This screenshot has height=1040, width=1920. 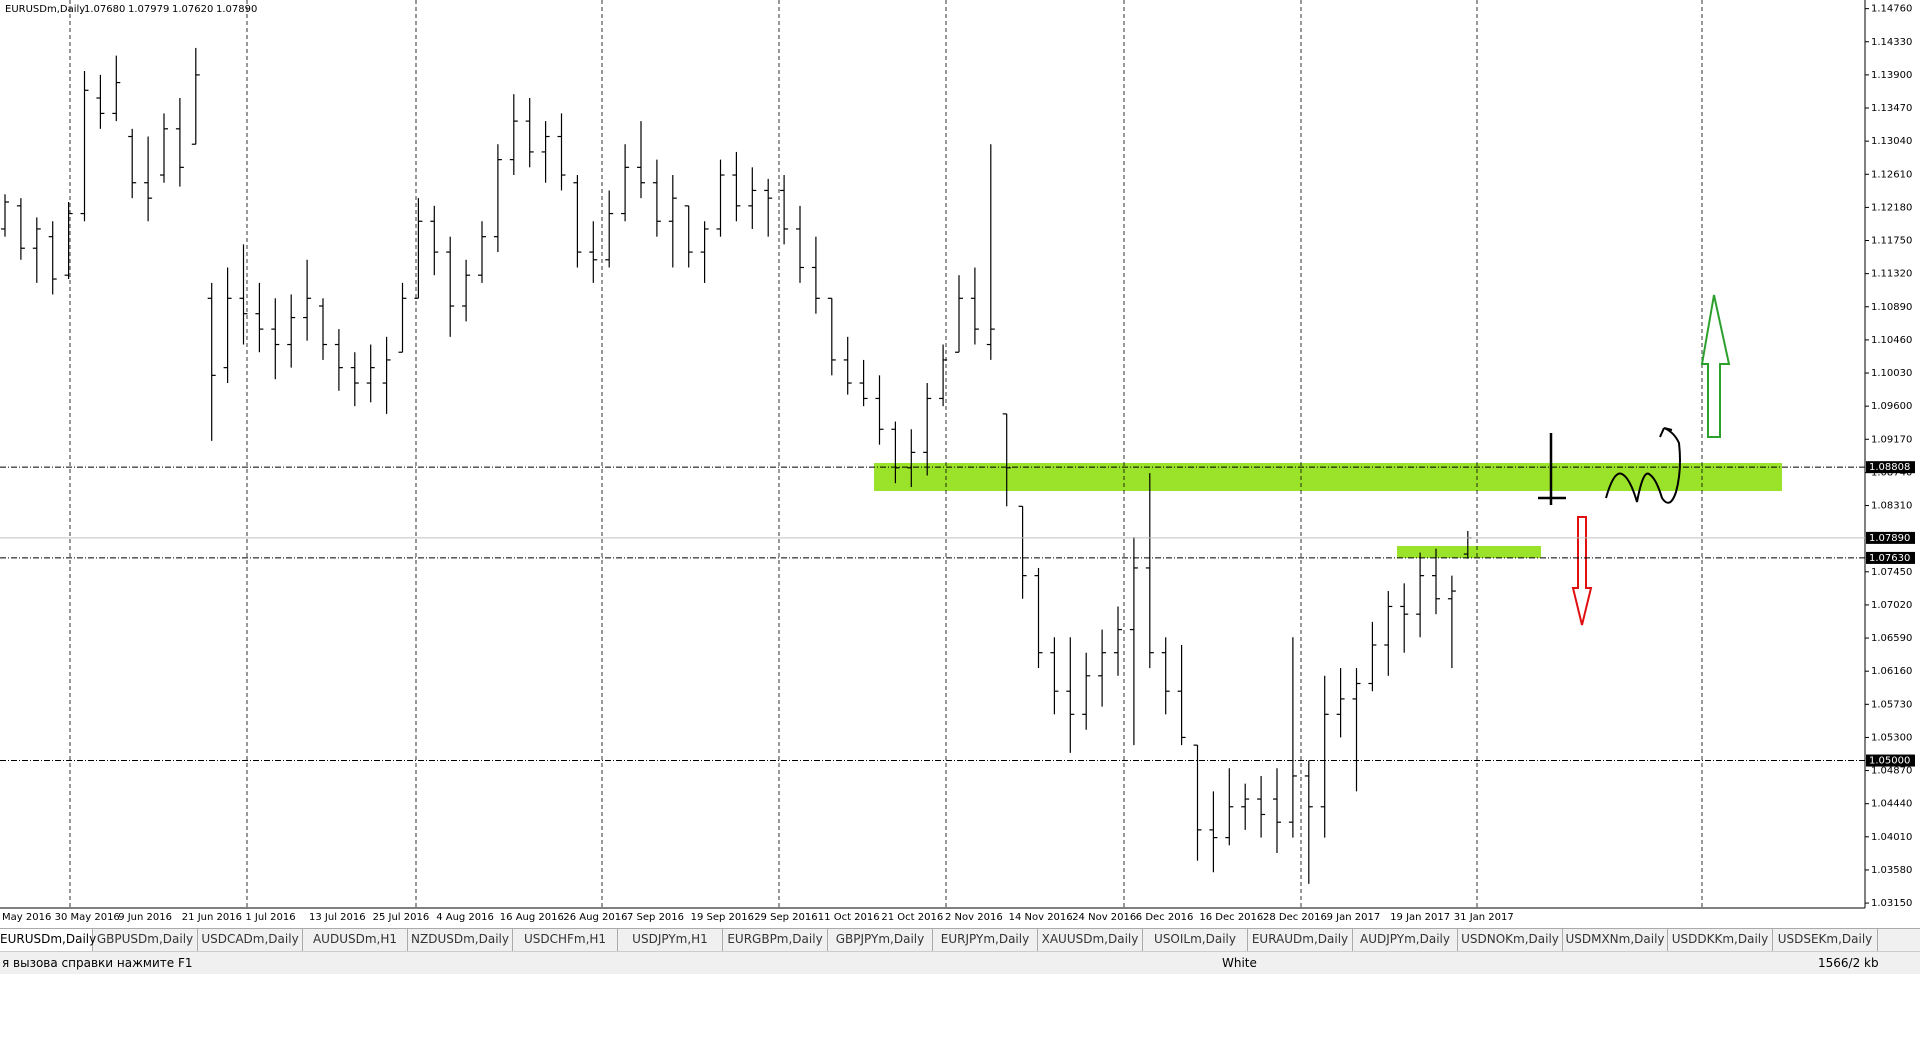 What do you see at coordinates (1891, 141) in the screenshot?
I see `y-tick-label: 1.13040` at bounding box center [1891, 141].